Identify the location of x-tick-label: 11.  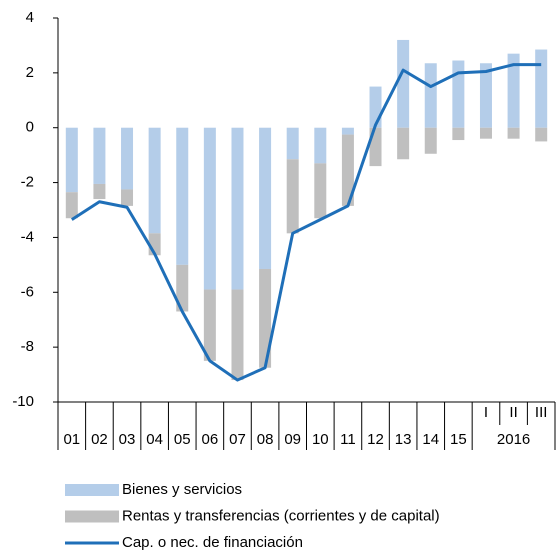
(348, 439).